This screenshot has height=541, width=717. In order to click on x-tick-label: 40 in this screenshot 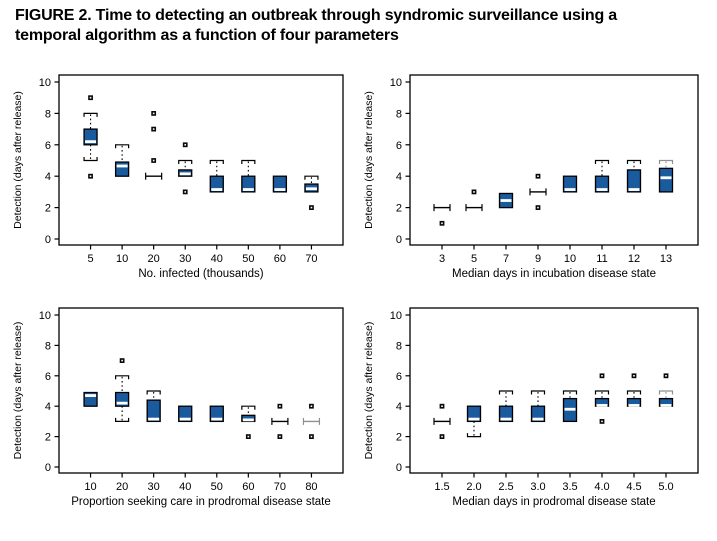, I will do `click(185, 487)`.